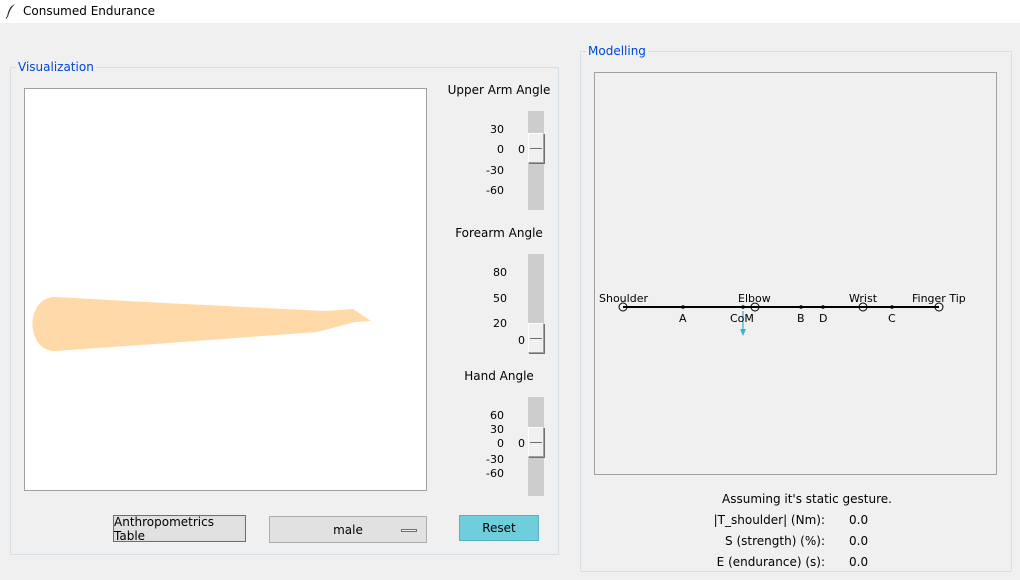 The image size is (1020, 580). Describe the element at coordinates (499, 90) in the screenshot. I see `upper-arm-angle-title: Upper Arm Angle` at that location.